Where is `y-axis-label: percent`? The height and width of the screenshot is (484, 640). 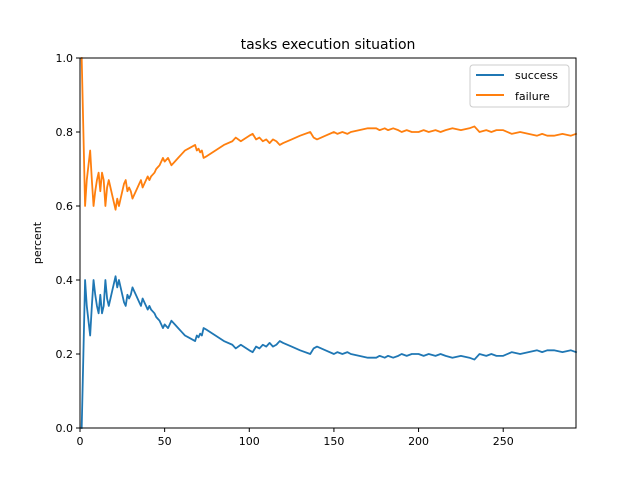
y-axis-label: percent is located at coordinates (37, 242).